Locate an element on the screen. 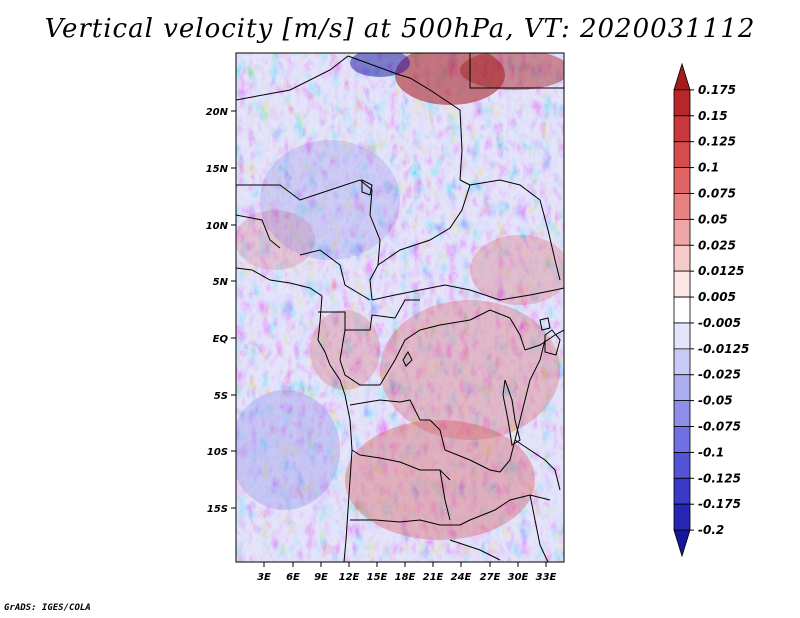 The width and height of the screenshot is (800, 618). colorbar-label: -0.0125 is located at coordinates (723, 349).